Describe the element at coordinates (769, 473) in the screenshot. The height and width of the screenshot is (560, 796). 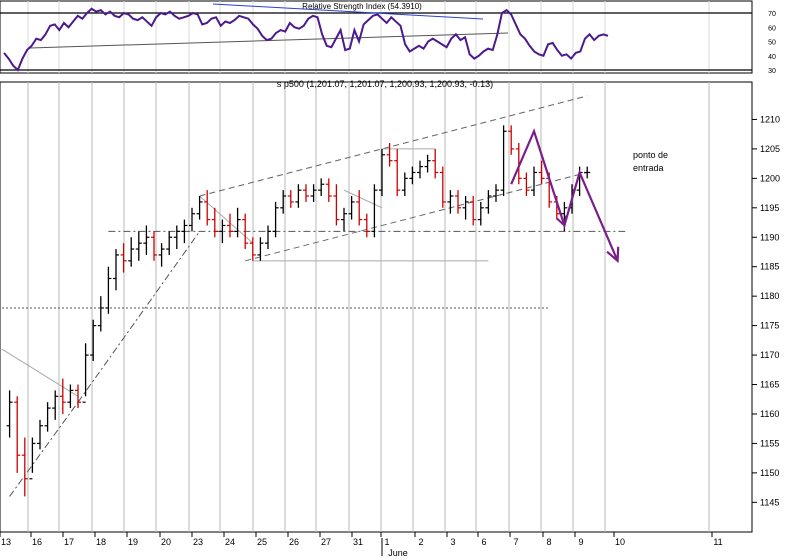
I see `price-tick-label: 1150` at that location.